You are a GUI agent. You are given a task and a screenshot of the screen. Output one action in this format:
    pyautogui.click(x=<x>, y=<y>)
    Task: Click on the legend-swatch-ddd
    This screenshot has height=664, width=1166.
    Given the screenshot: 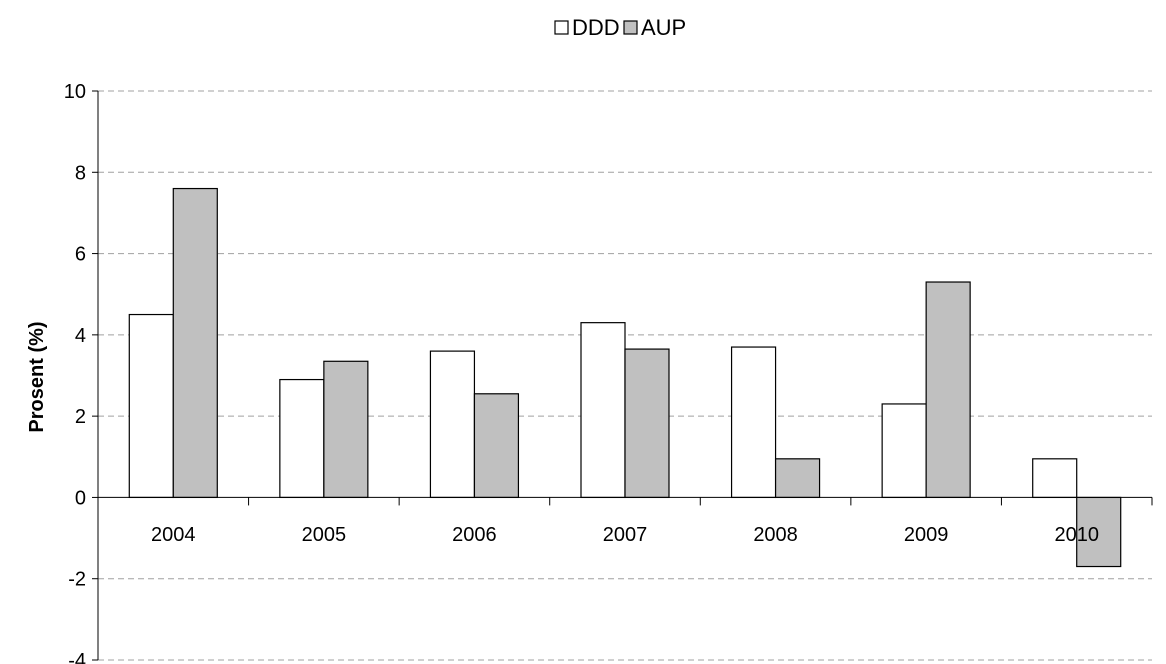 What is the action you would take?
    pyautogui.click(x=561, y=27)
    